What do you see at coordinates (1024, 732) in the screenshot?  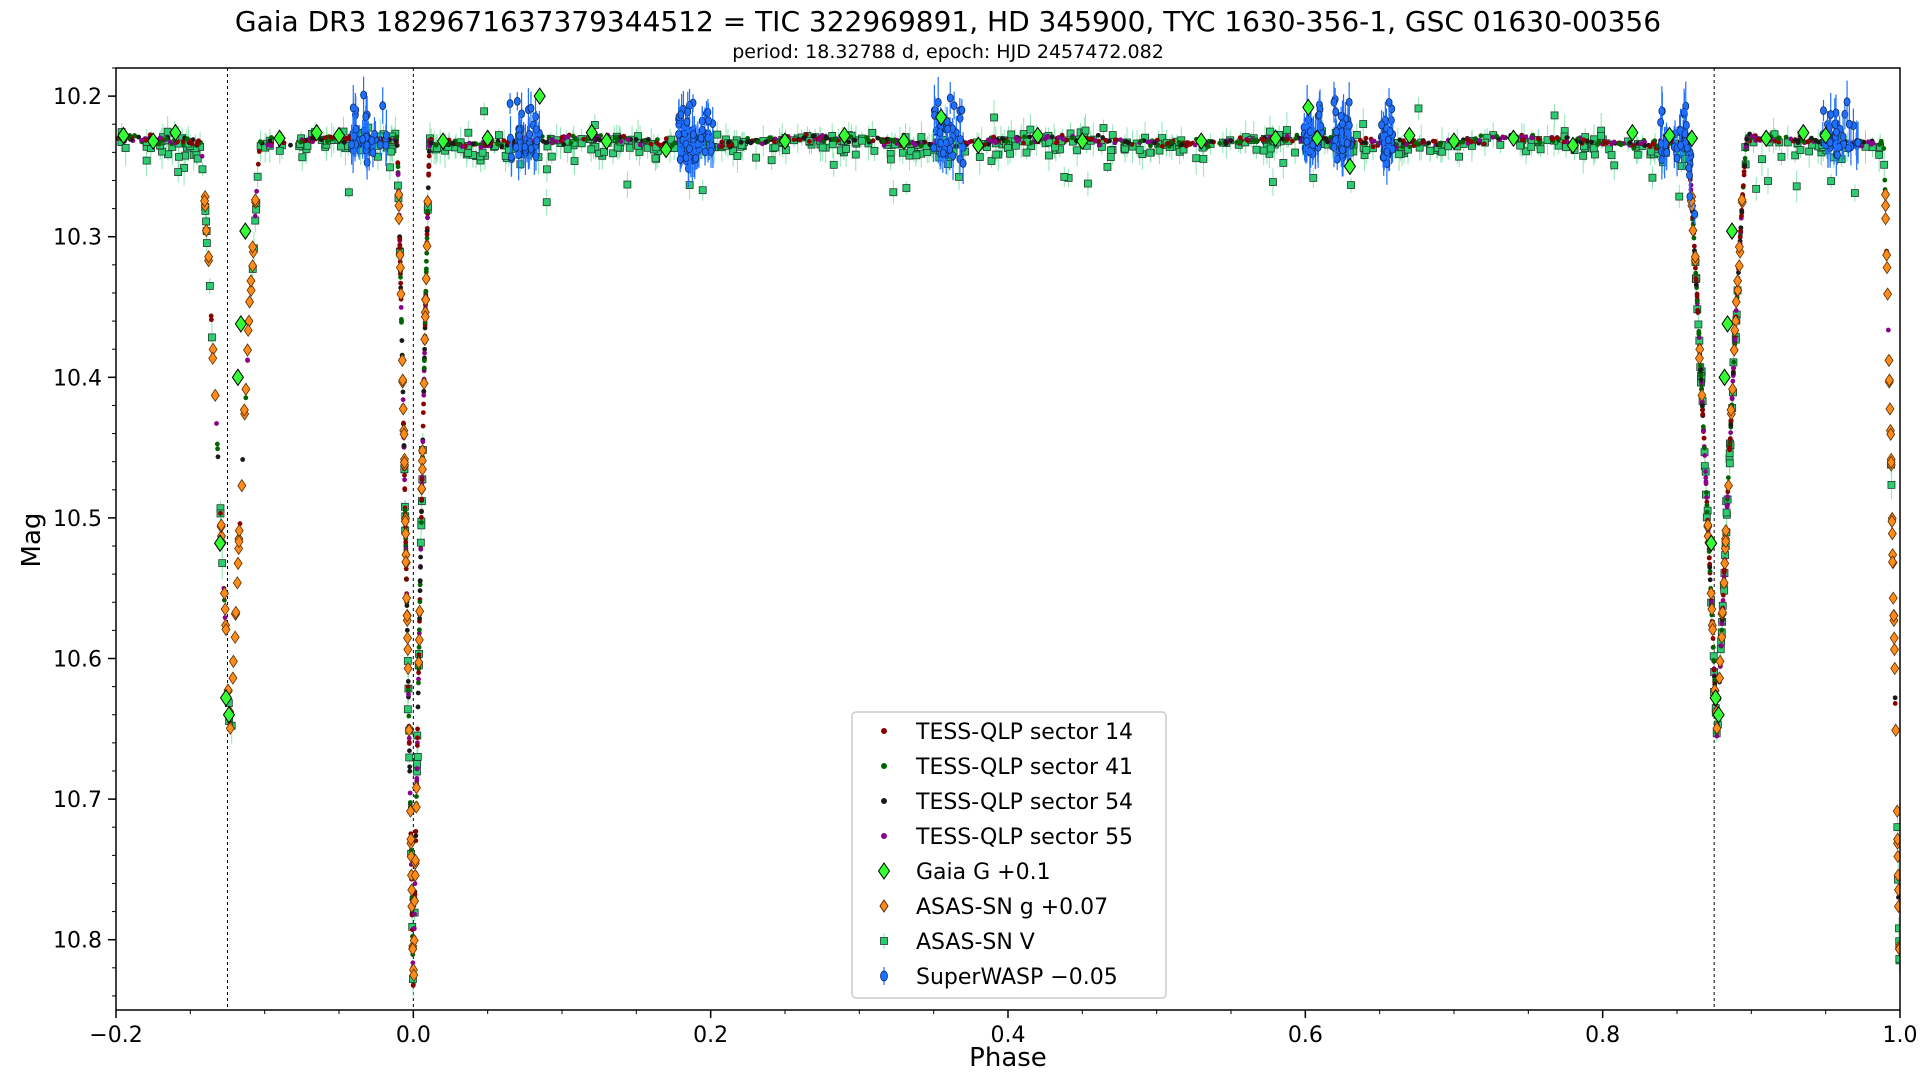 I see `legend-label: TESS-QLP sector 14` at bounding box center [1024, 732].